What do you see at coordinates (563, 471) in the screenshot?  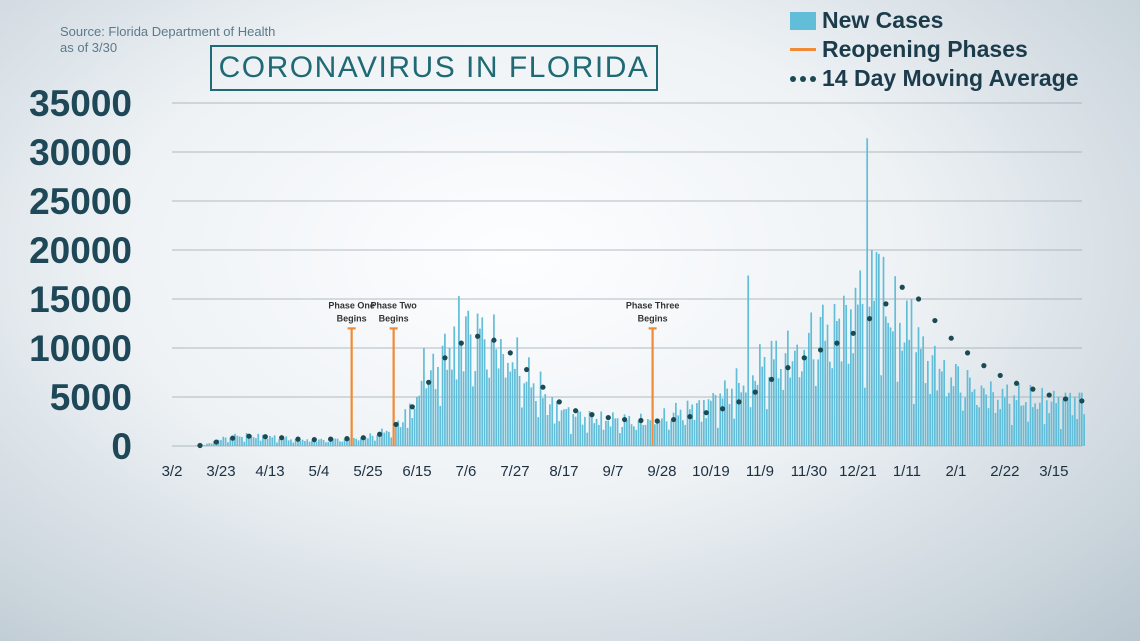 I see `x-tick-label: 8/17` at bounding box center [563, 471].